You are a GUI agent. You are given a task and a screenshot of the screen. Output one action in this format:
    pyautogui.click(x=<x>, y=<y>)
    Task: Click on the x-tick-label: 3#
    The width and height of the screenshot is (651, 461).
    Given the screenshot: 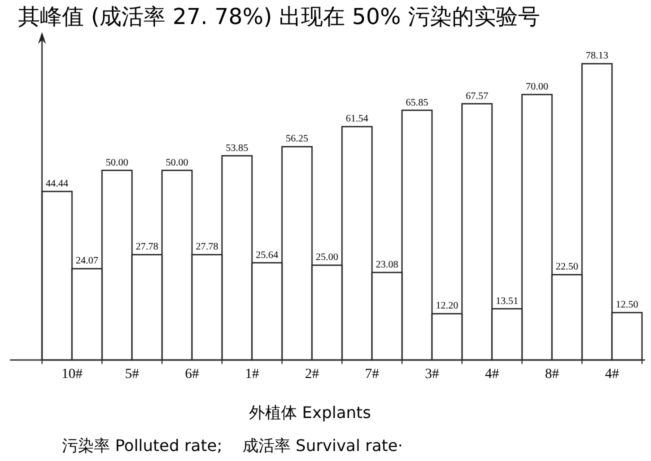 What is the action you would take?
    pyautogui.click(x=432, y=374)
    